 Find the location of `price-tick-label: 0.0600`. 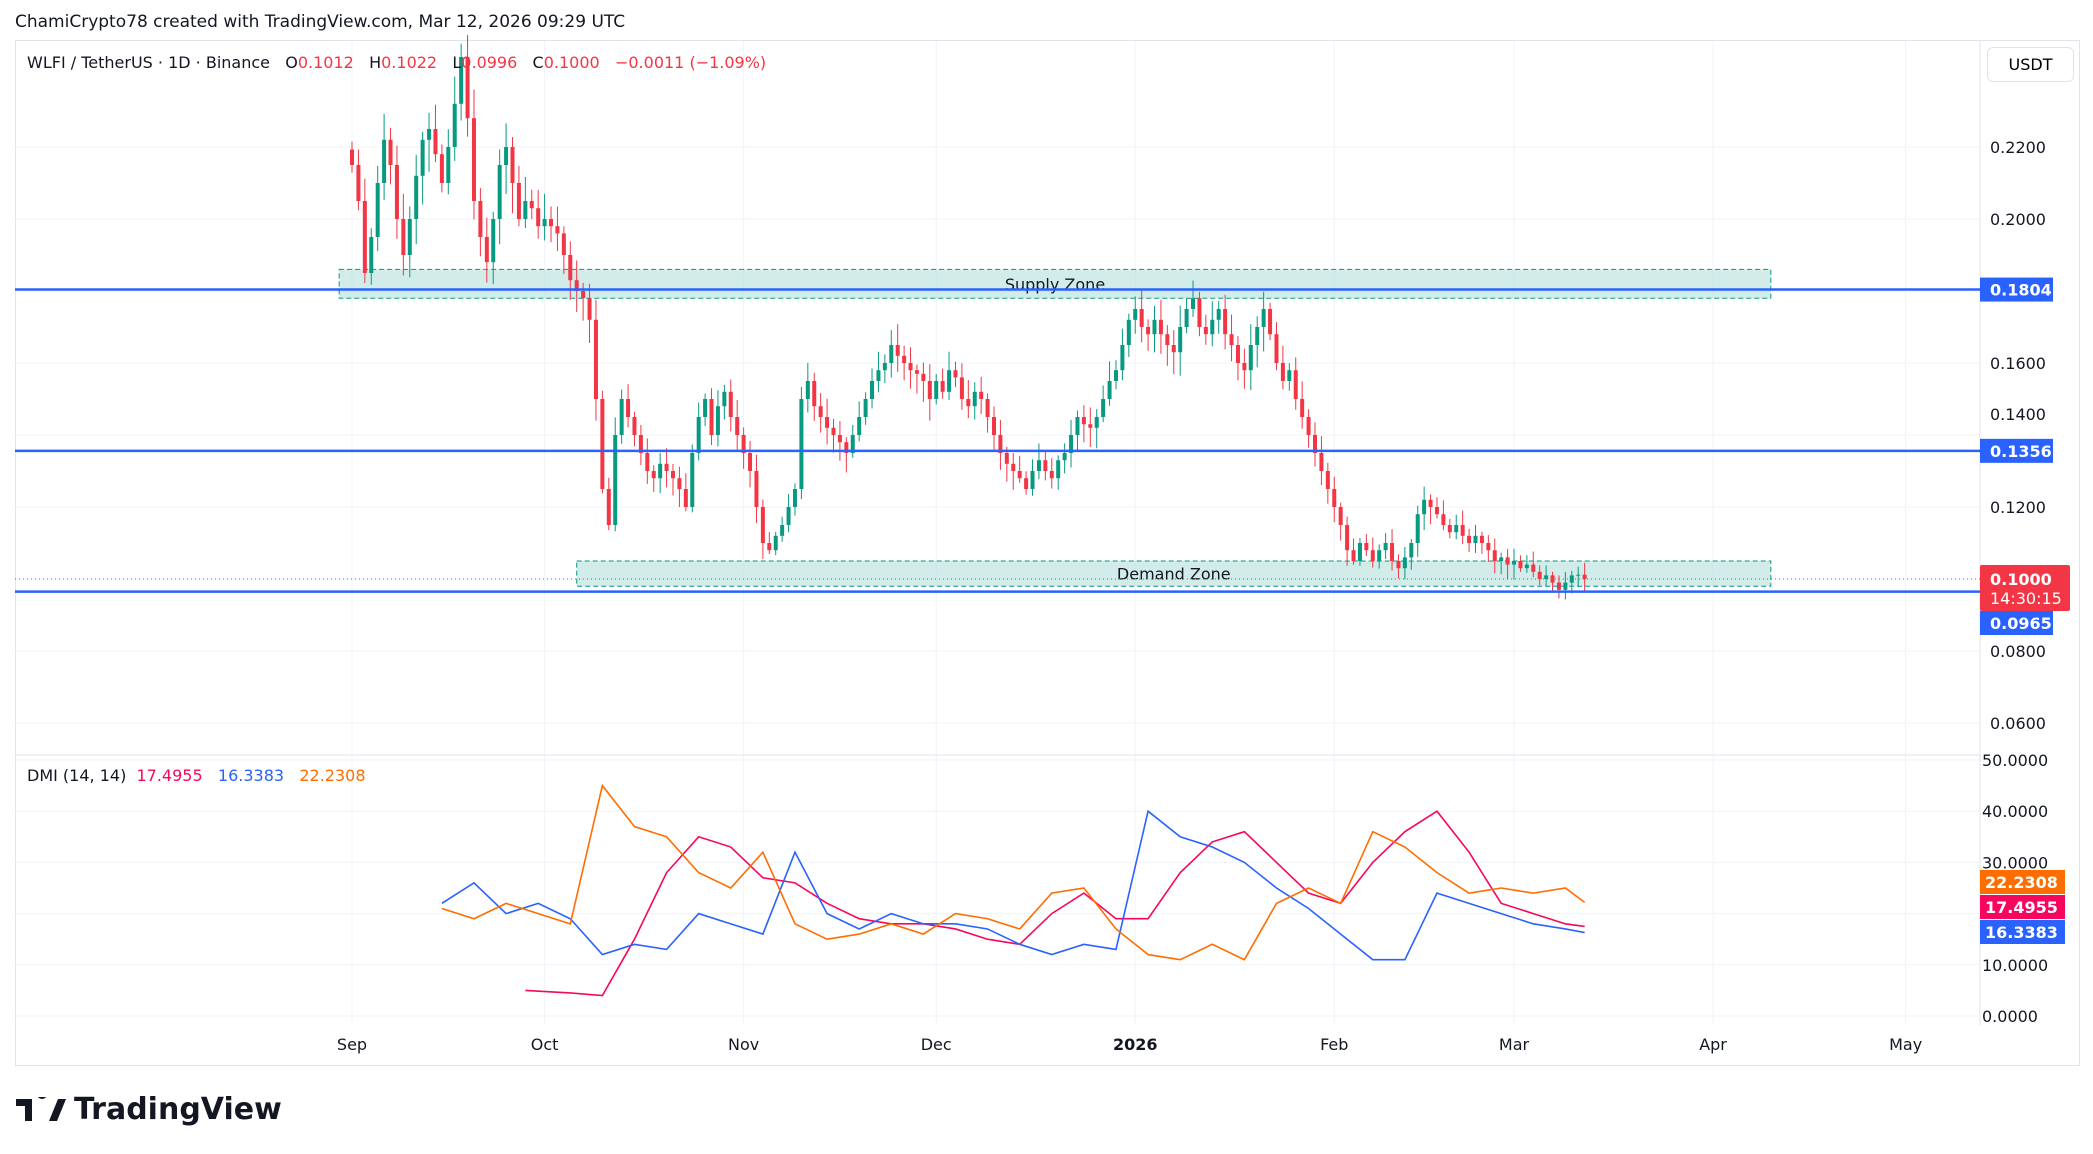

price-tick-label: 0.0600 is located at coordinates (2018, 723).